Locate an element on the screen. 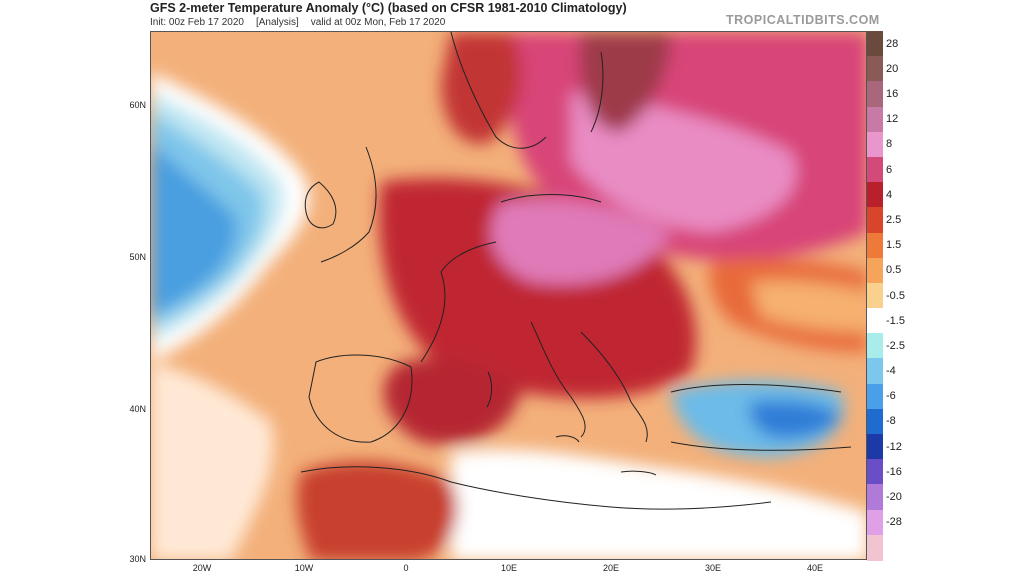 Image resolution: width=1024 pixels, height=576 pixels. france-coast is located at coordinates (458, 302).